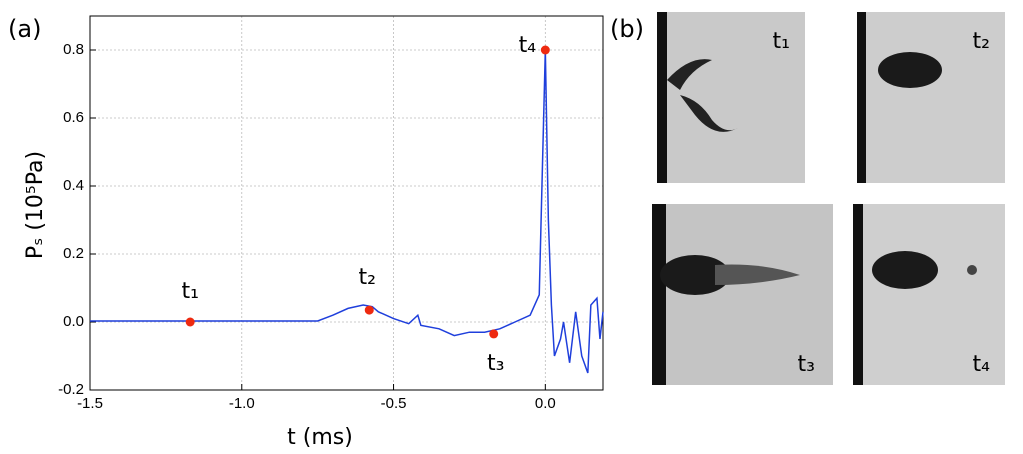 The width and height of the screenshot is (1023, 454). I want to click on point-label: t₄, so click(528, 45).